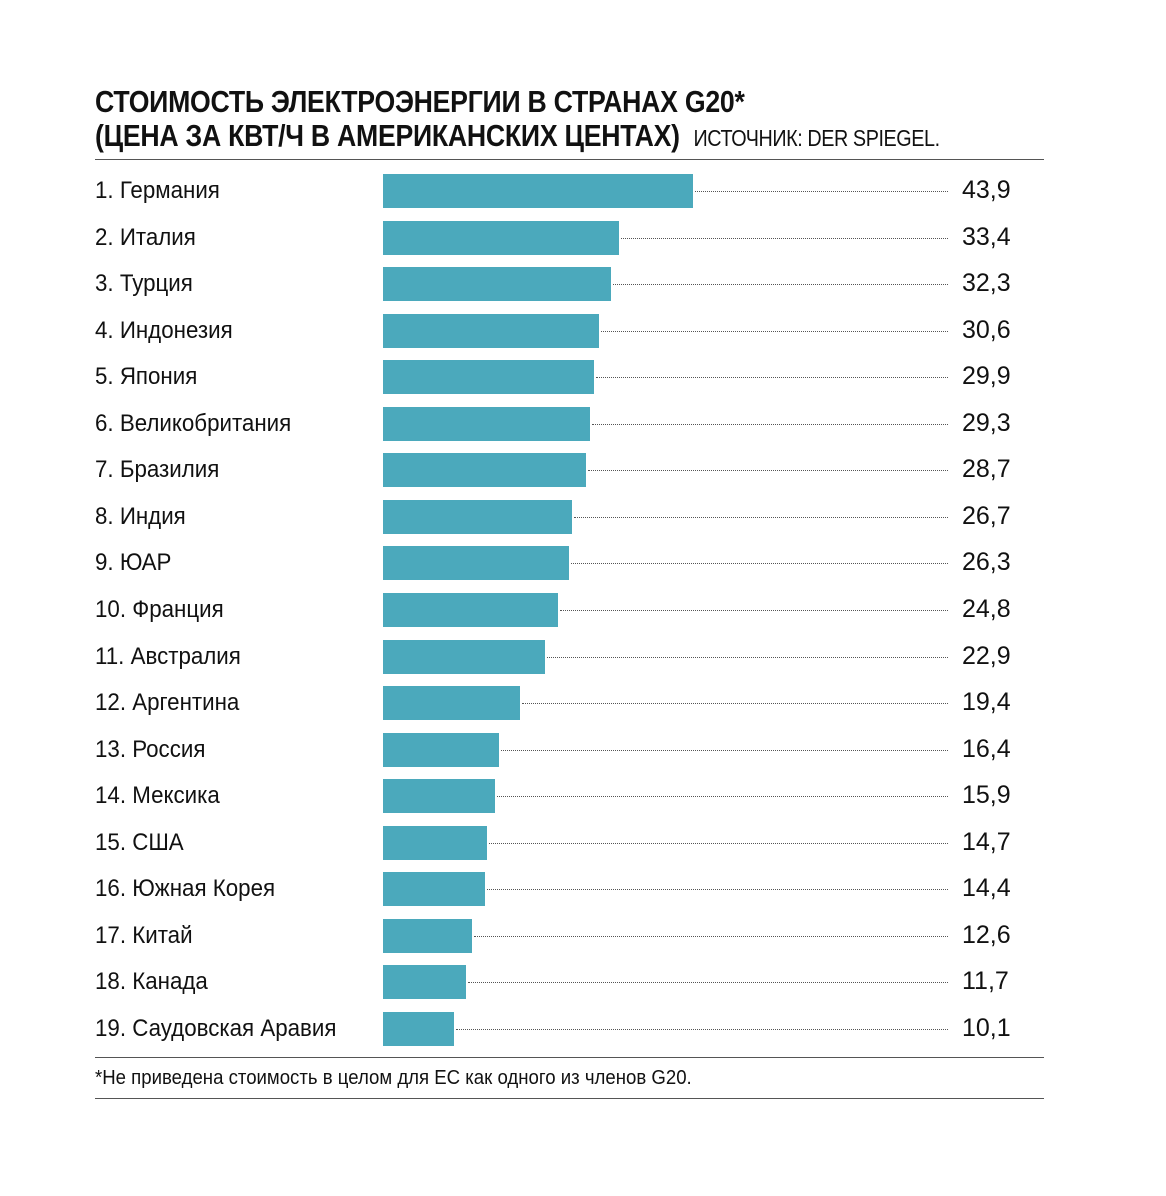  Describe the element at coordinates (986, 841) in the screenshot. I see `value-label: 14,7` at that location.